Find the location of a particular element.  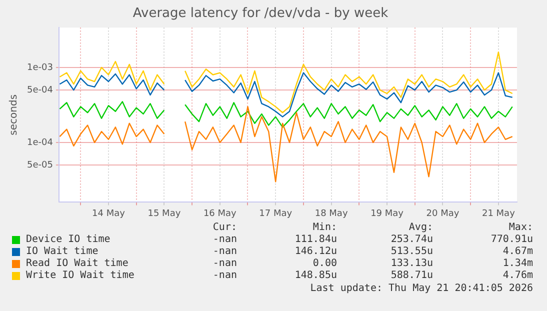

legend-label: Device IO time is located at coordinates (68, 240).